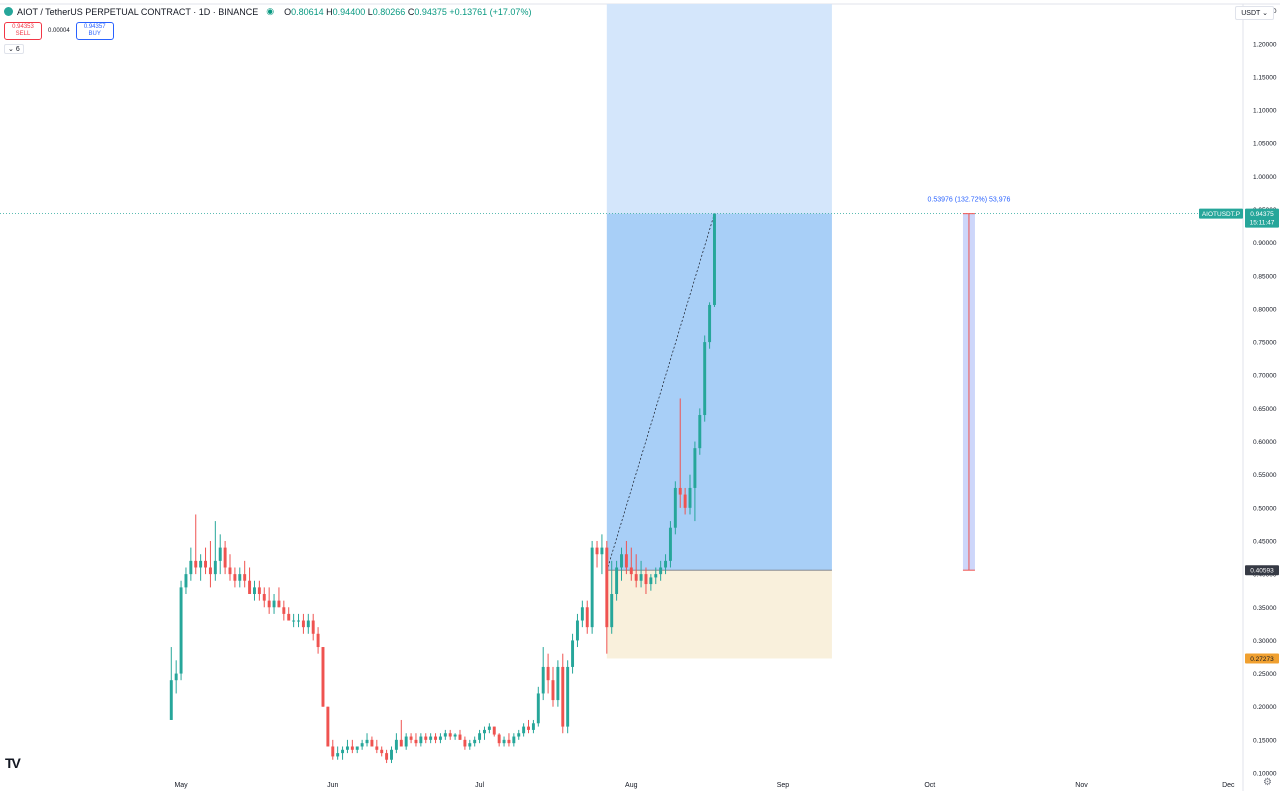  What do you see at coordinates (13, 763) in the screenshot?
I see `tradingview-logo-icon: TV` at bounding box center [13, 763].